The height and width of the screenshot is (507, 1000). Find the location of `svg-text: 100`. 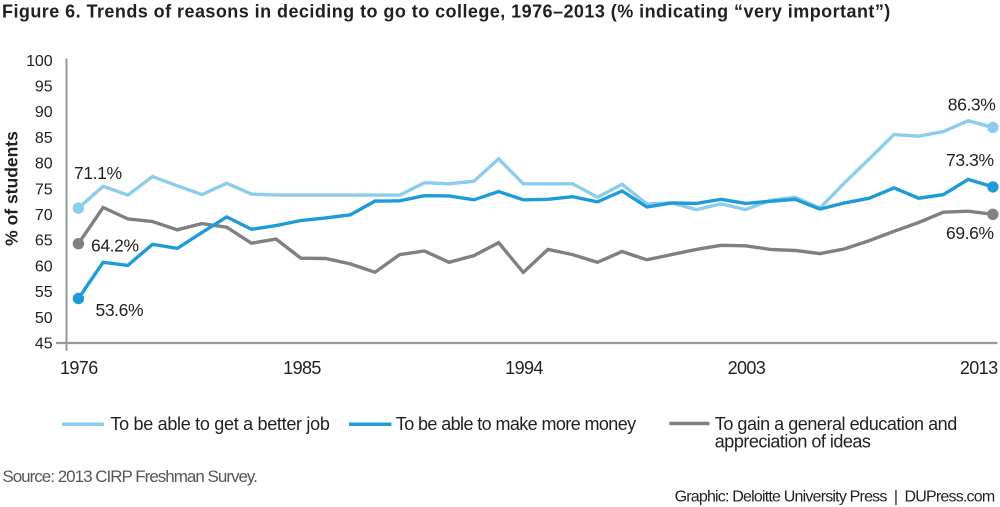

svg-text: 100 is located at coordinates (39, 61).